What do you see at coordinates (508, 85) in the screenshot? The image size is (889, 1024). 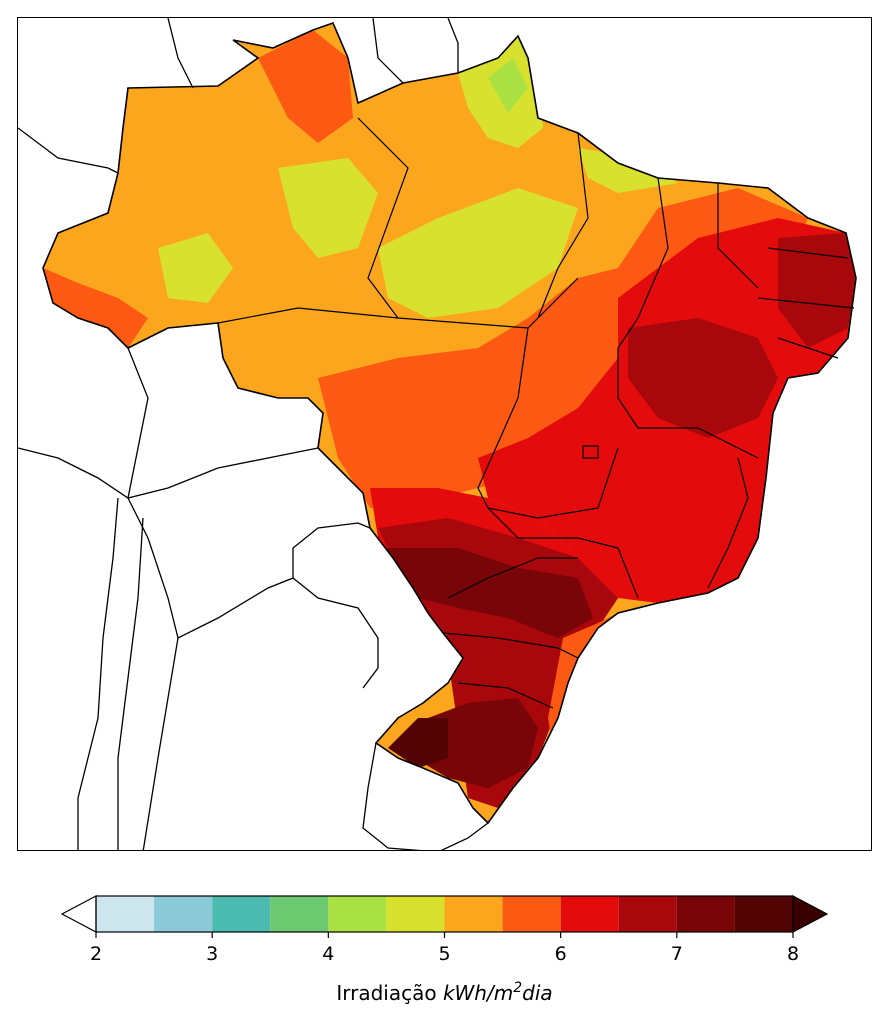 I see `zone-amapa-lightgreen` at bounding box center [508, 85].